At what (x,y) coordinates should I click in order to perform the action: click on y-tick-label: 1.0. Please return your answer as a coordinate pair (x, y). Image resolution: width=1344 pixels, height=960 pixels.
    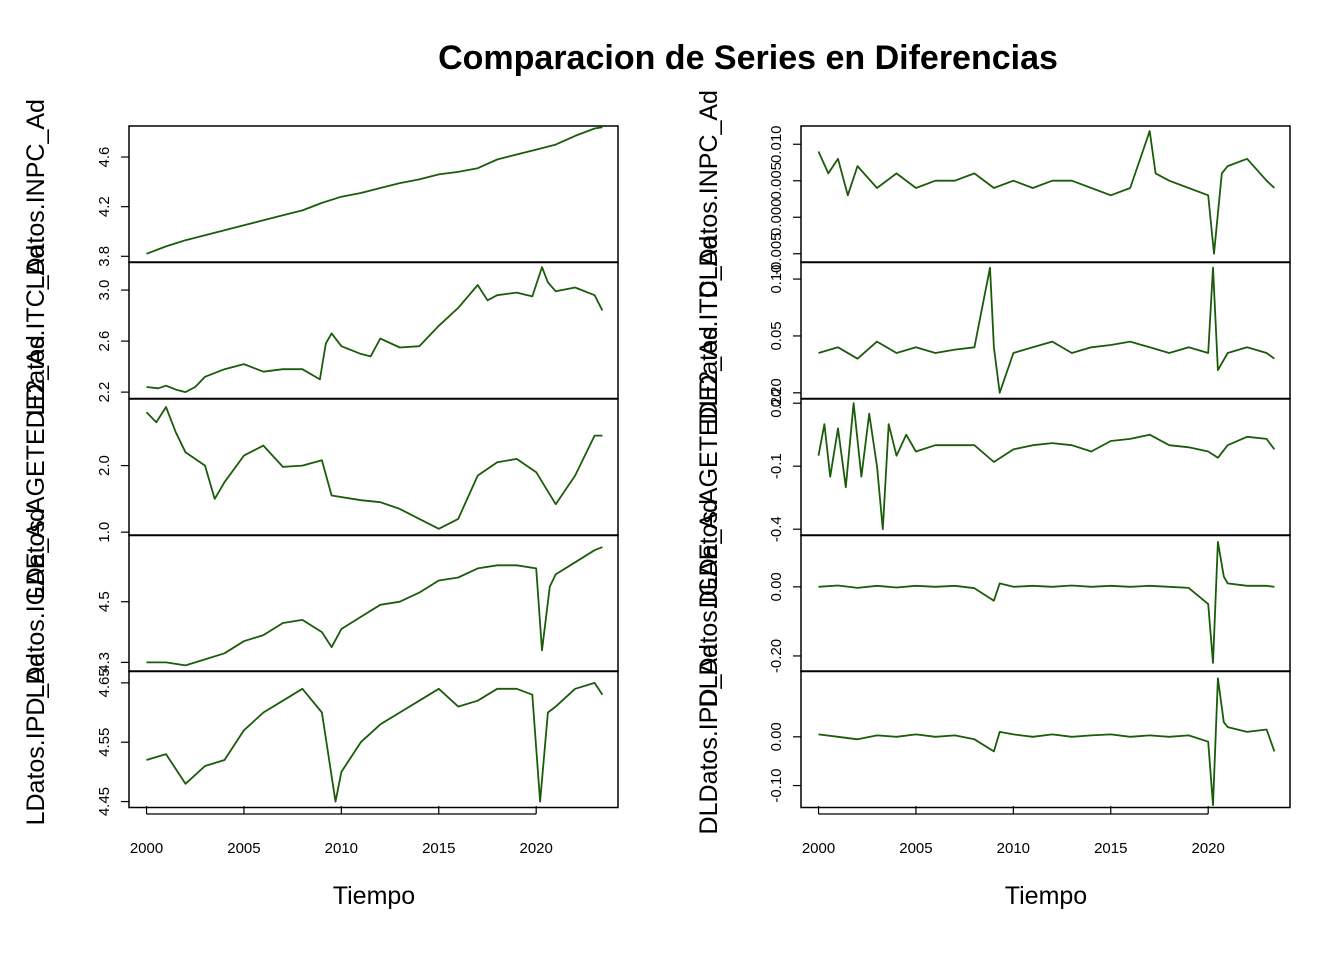
    Looking at the image, I should click on (104, 532).